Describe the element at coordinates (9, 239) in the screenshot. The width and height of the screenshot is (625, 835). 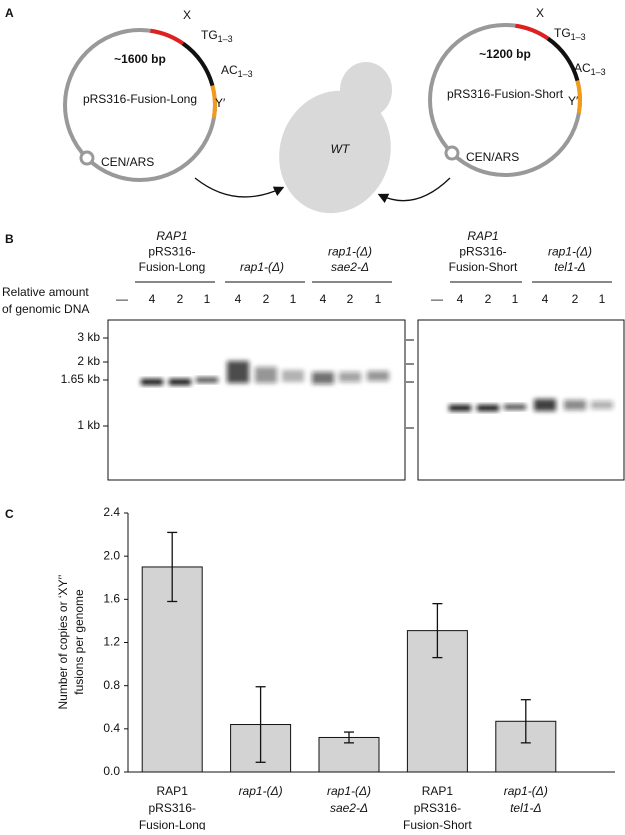
I see `panel-label: B` at that location.